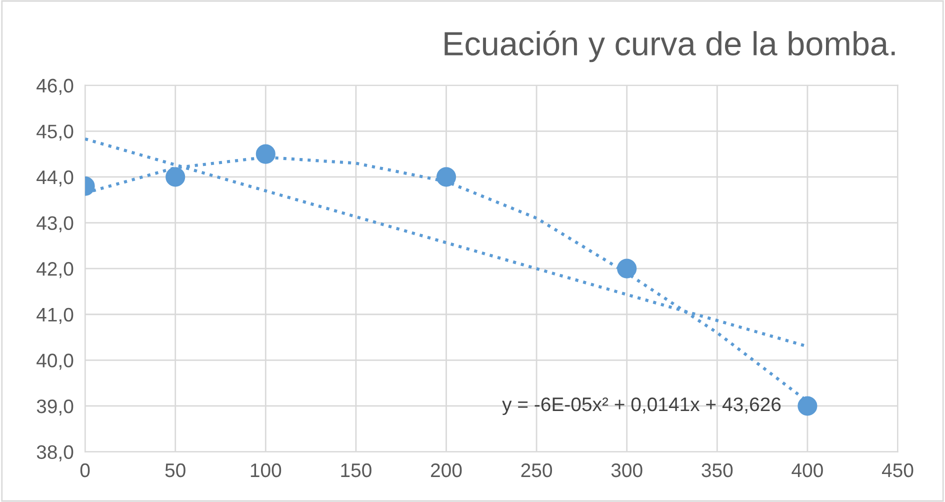 This screenshot has width=945, height=502. I want to click on x-tick-label: 400, so click(807, 470).